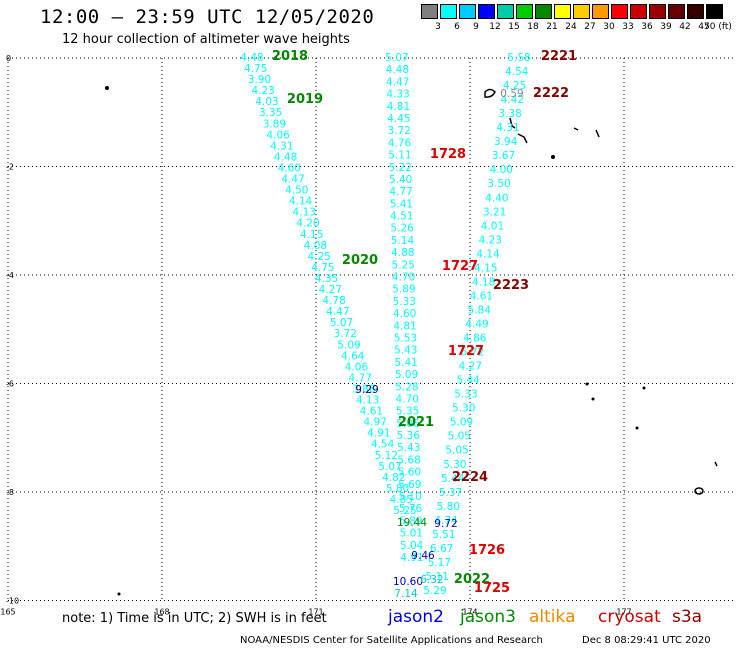  Describe the element at coordinates (475, 339) in the screenshot. I see `swh-value: 4.86` at that location.